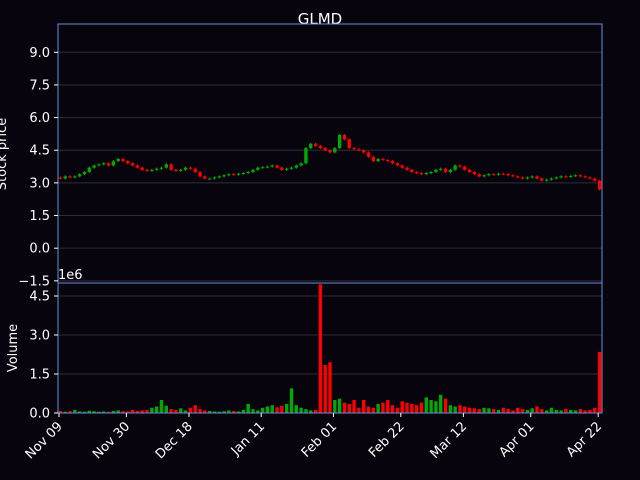 The width and height of the screenshot is (640, 480). What do you see at coordinates (39, 336) in the screenshot?
I see `volume-tick-label: 3.0` at bounding box center [39, 336].